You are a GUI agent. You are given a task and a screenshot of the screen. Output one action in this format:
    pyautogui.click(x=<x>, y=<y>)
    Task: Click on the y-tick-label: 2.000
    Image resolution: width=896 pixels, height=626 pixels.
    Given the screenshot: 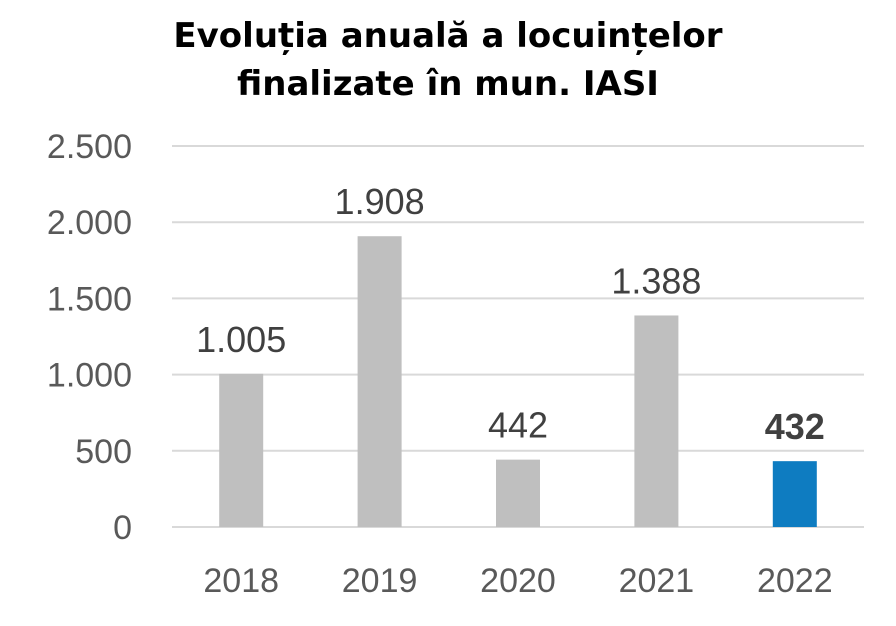 What is the action you would take?
    pyautogui.click(x=89, y=223)
    